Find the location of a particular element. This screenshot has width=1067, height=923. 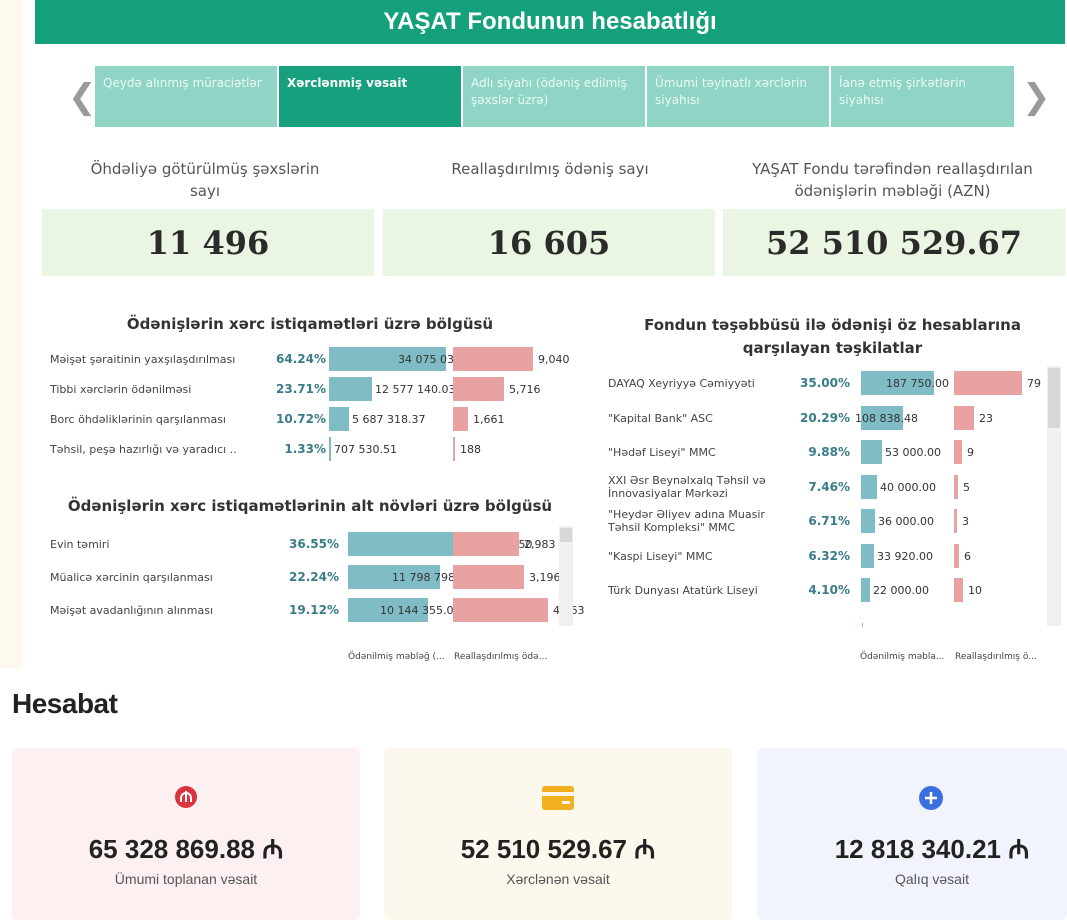

kpi-value-payments: 16 605 is located at coordinates (549, 242).